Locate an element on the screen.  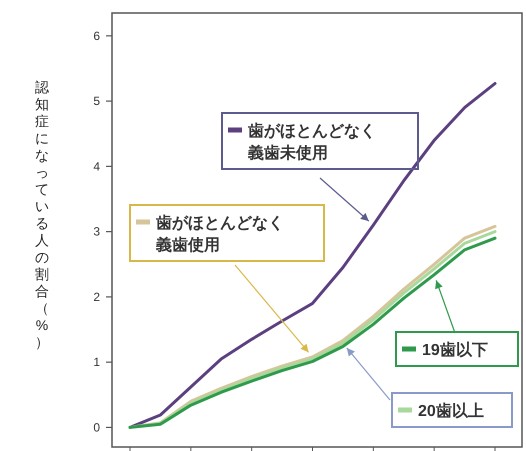
legend-label: 歯がほとんどなく義歯使用 is located at coordinates (219, 234).